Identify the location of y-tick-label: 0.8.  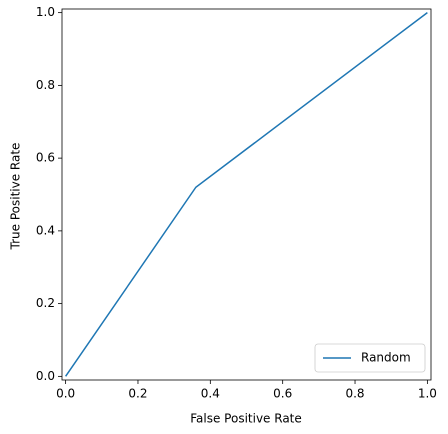
(45, 85).